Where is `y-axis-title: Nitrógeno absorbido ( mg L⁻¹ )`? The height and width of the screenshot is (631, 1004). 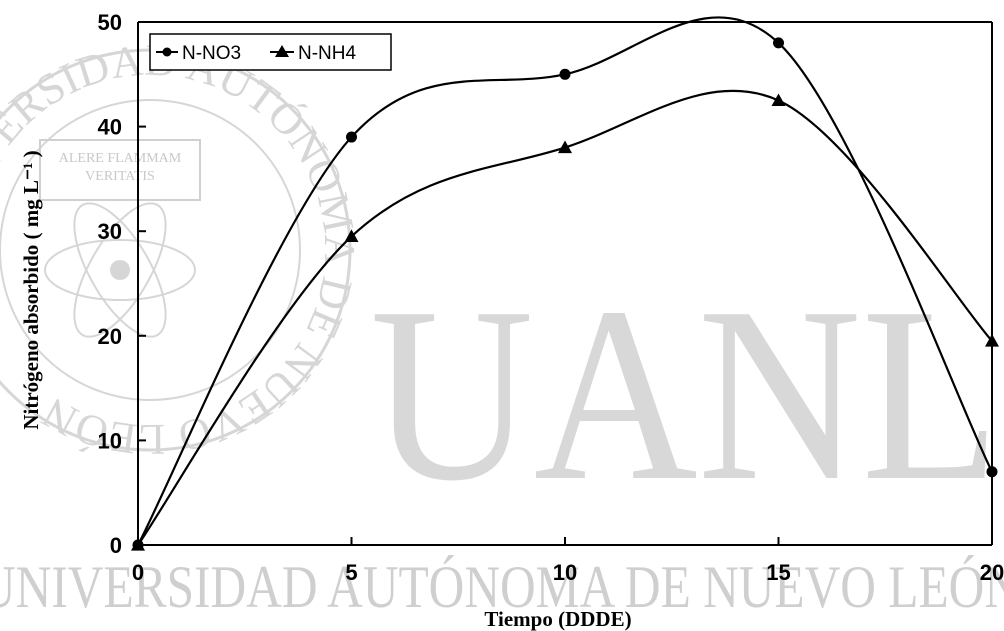 y-axis-title: Nitrógeno absorbido ( mg L⁻¹ ) is located at coordinates (31, 289).